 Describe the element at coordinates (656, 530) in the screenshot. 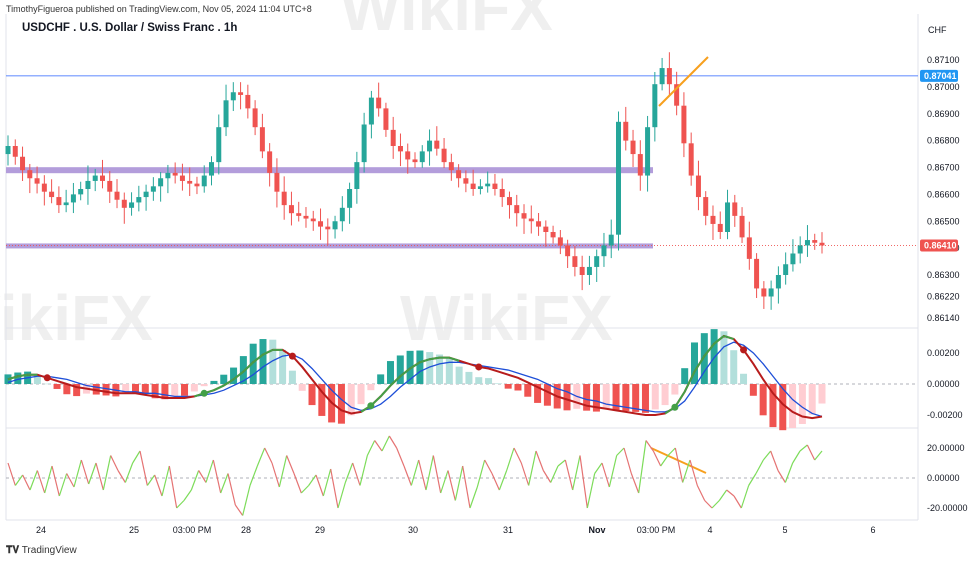

I see `time-tick-label: 03:00 PM` at that location.